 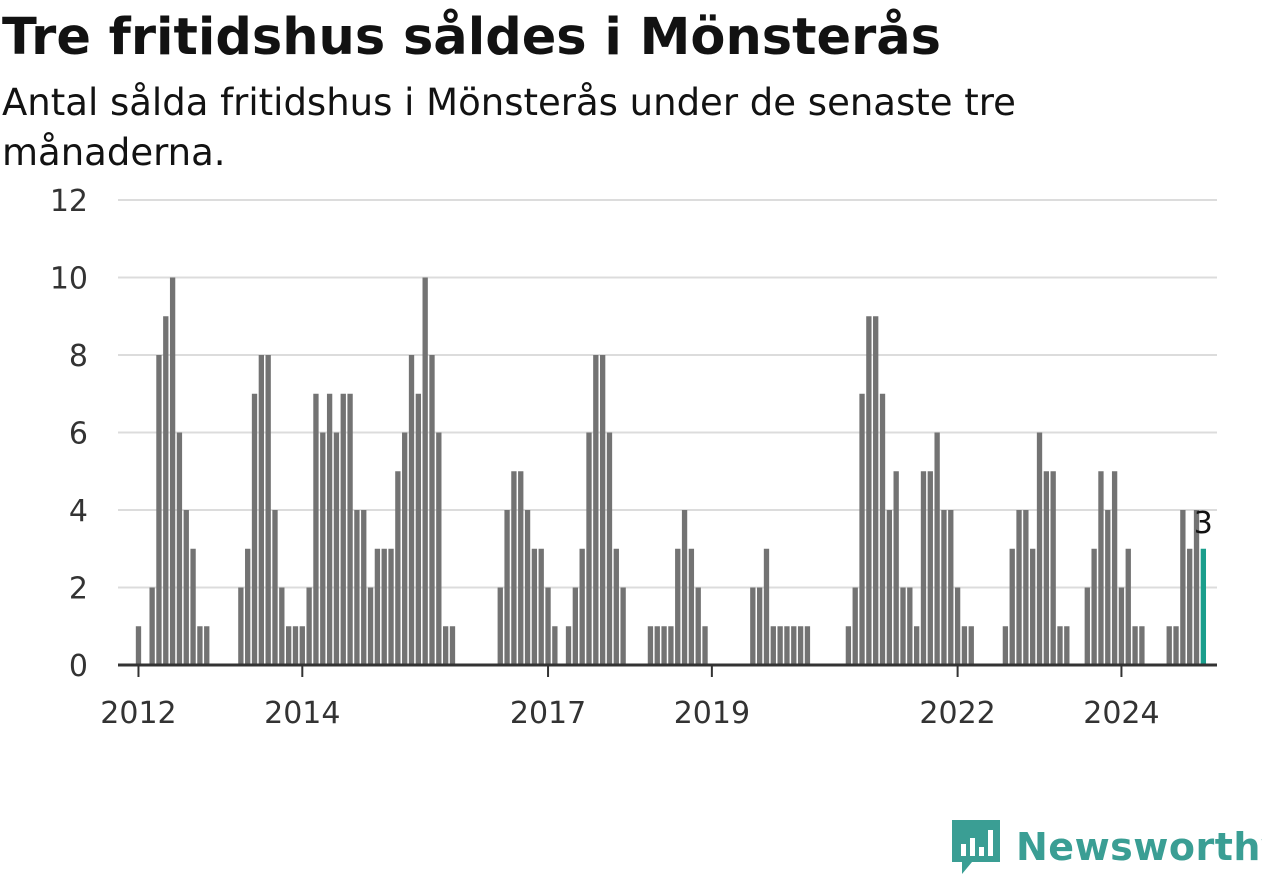 I want to click on x-tick-label: 2022, so click(x=957, y=713).